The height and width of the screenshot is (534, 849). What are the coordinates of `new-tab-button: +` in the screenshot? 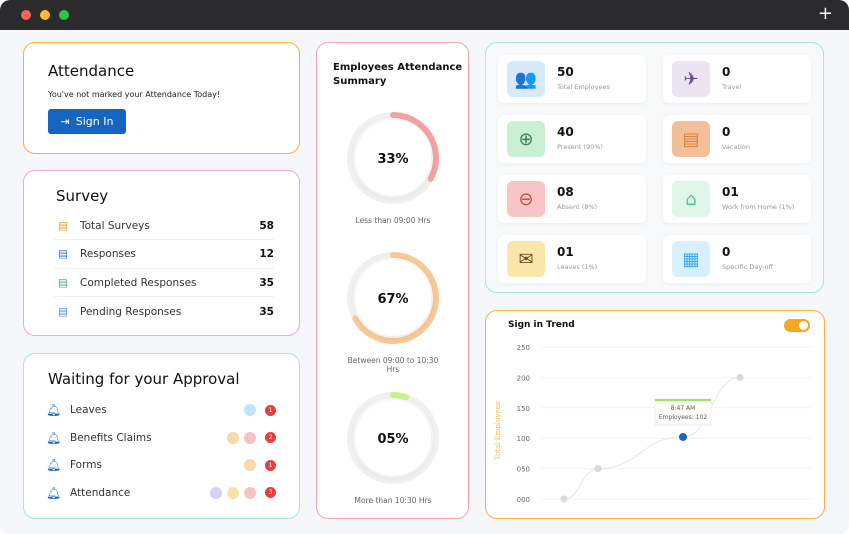 It's located at (825, 13).